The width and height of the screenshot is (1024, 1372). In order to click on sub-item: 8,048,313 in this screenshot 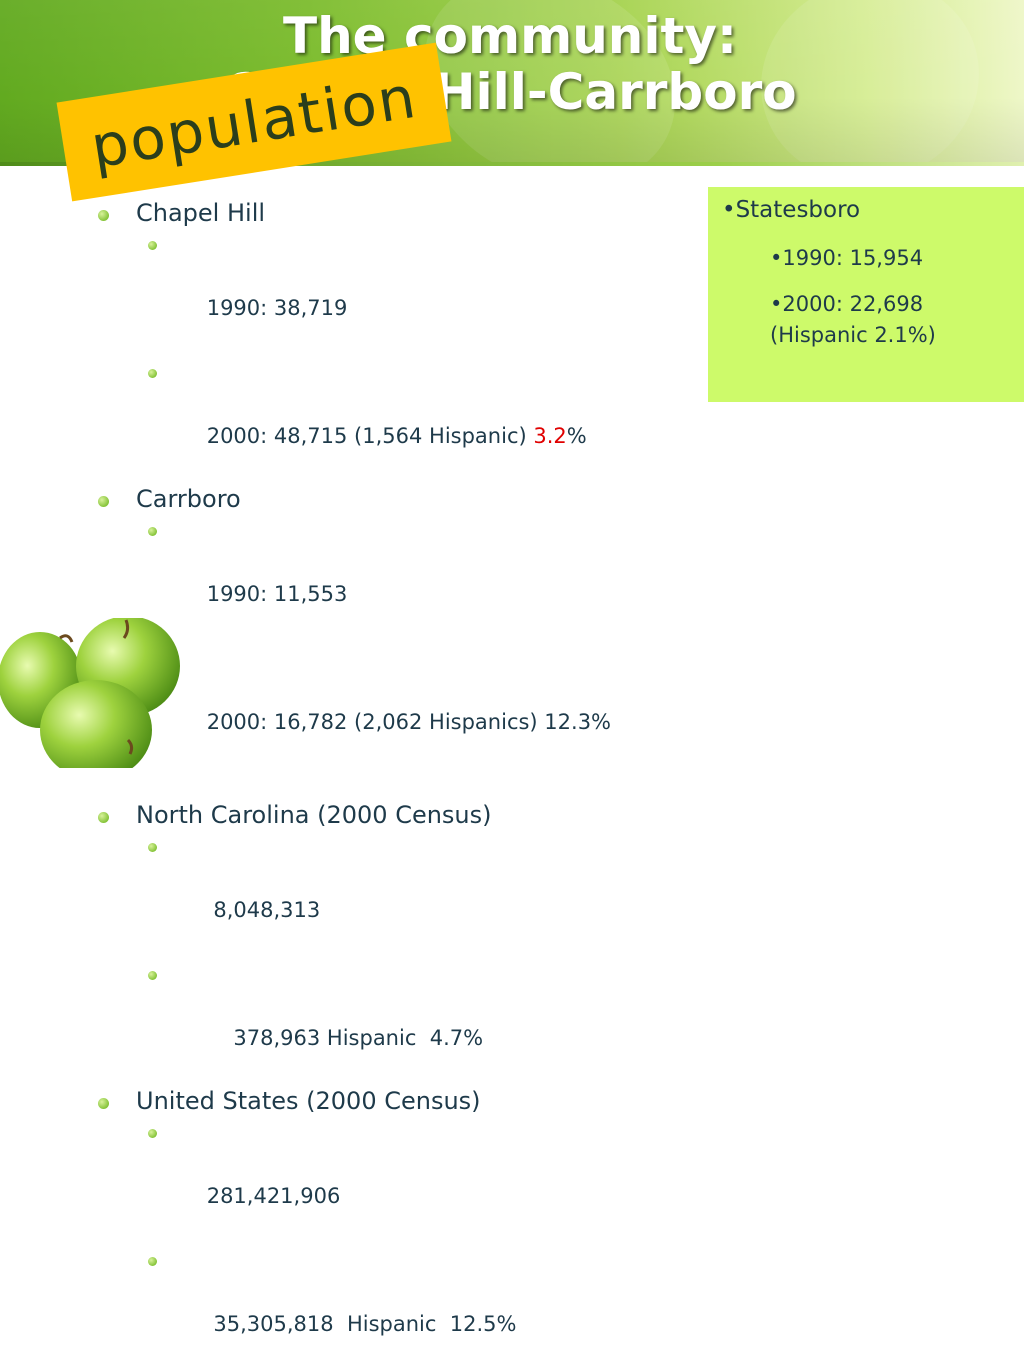, I will do `click(401, 894)`.